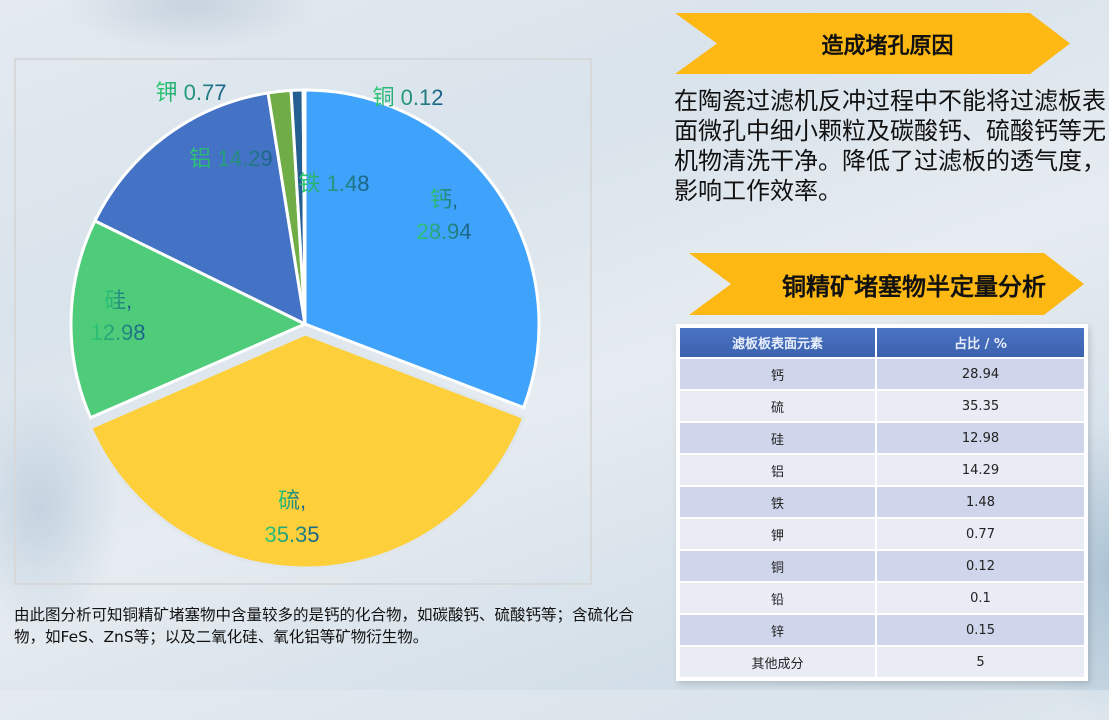  What do you see at coordinates (777, 342) in the screenshot?
I see `column-header-element: 滤板板表面元素` at bounding box center [777, 342].